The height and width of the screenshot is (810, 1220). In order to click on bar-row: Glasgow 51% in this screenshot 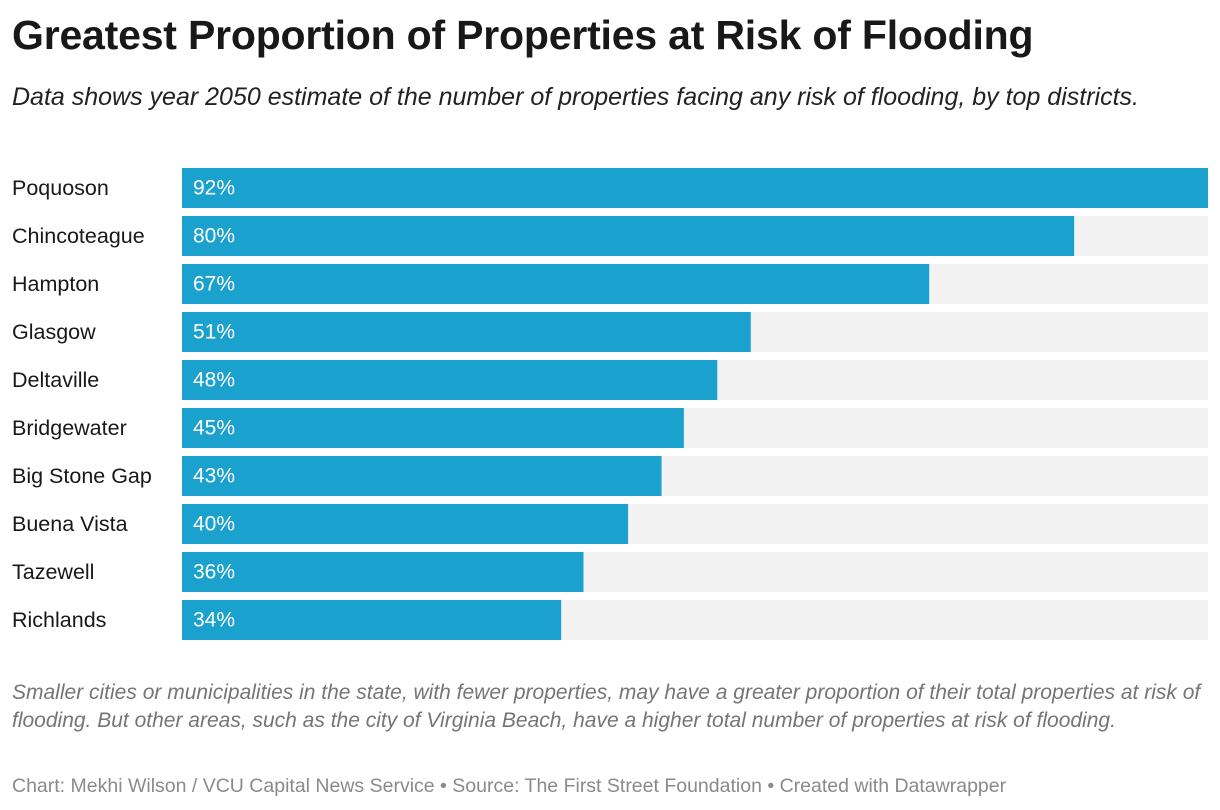, I will do `click(610, 332)`.